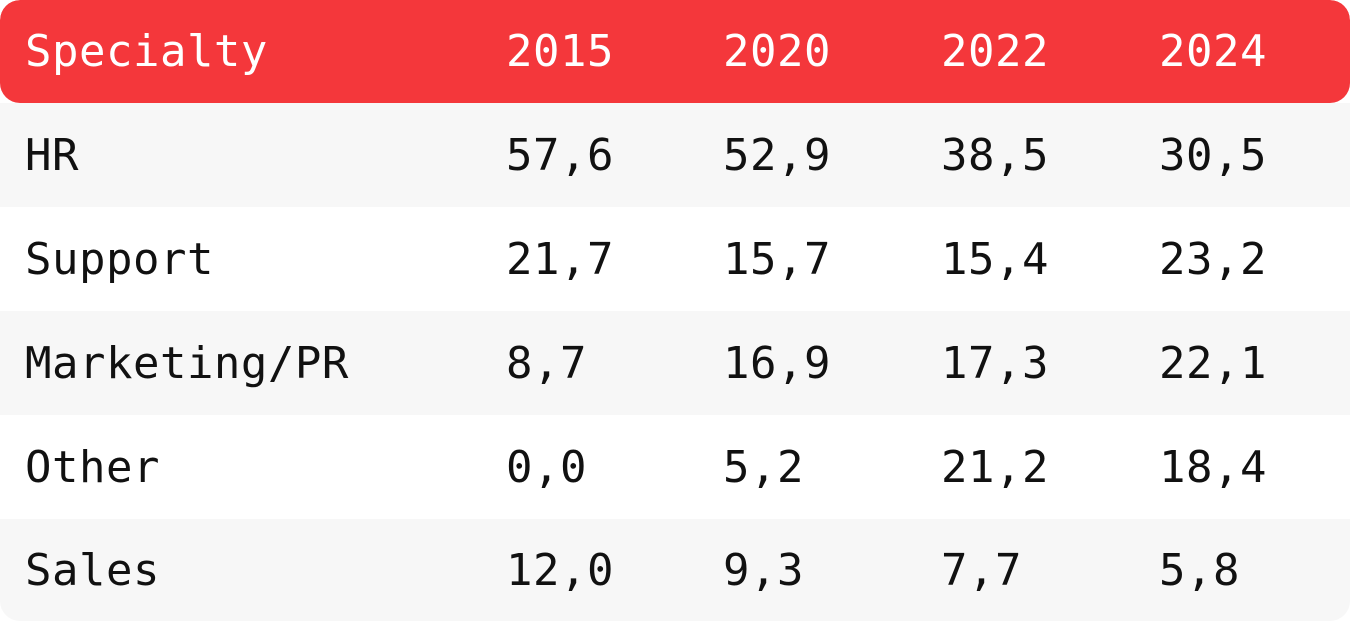  What do you see at coordinates (1213, 155) in the screenshot?
I see `value-cell: 30,5` at bounding box center [1213, 155].